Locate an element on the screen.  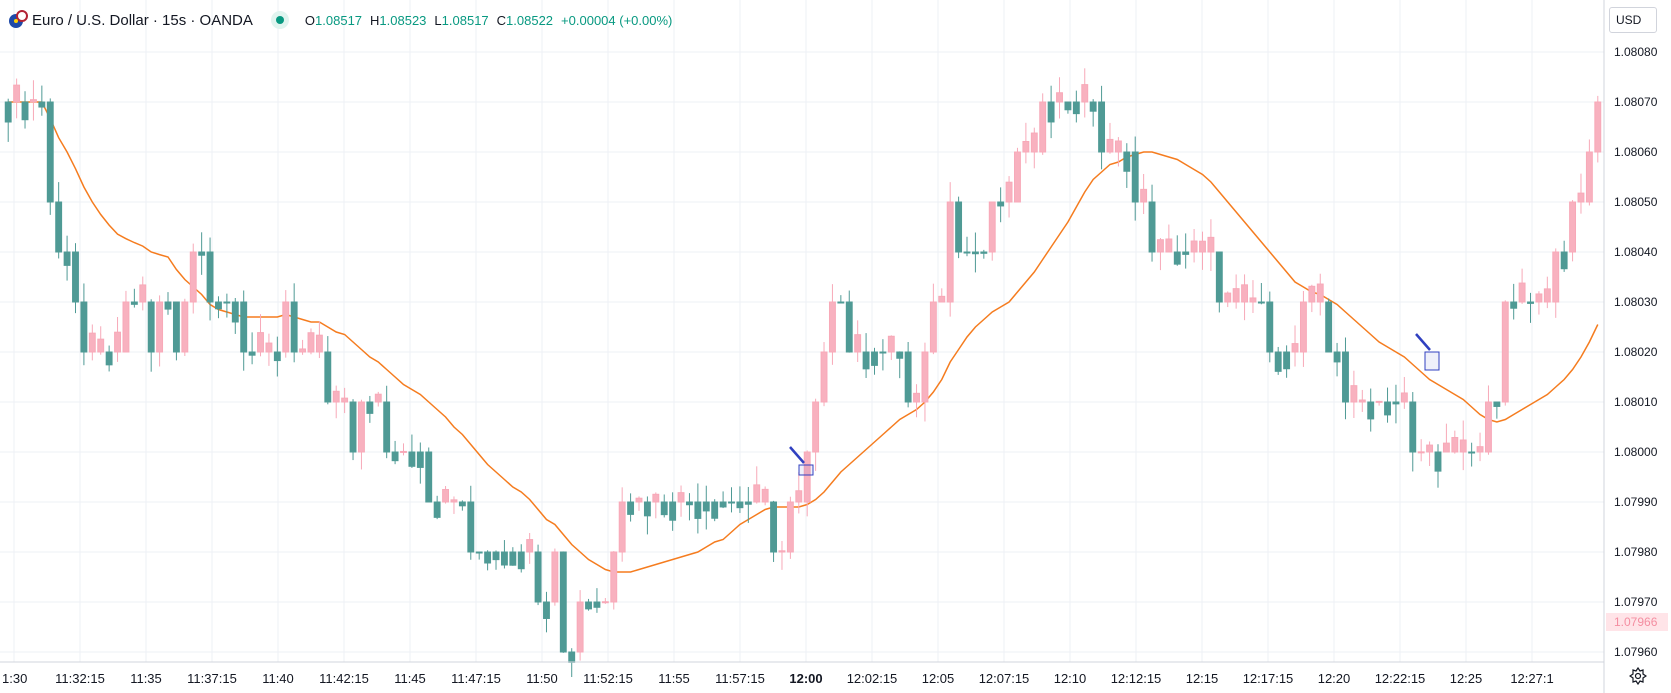
y-tick-label: 1.08030 is located at coordinates (1636, 302).